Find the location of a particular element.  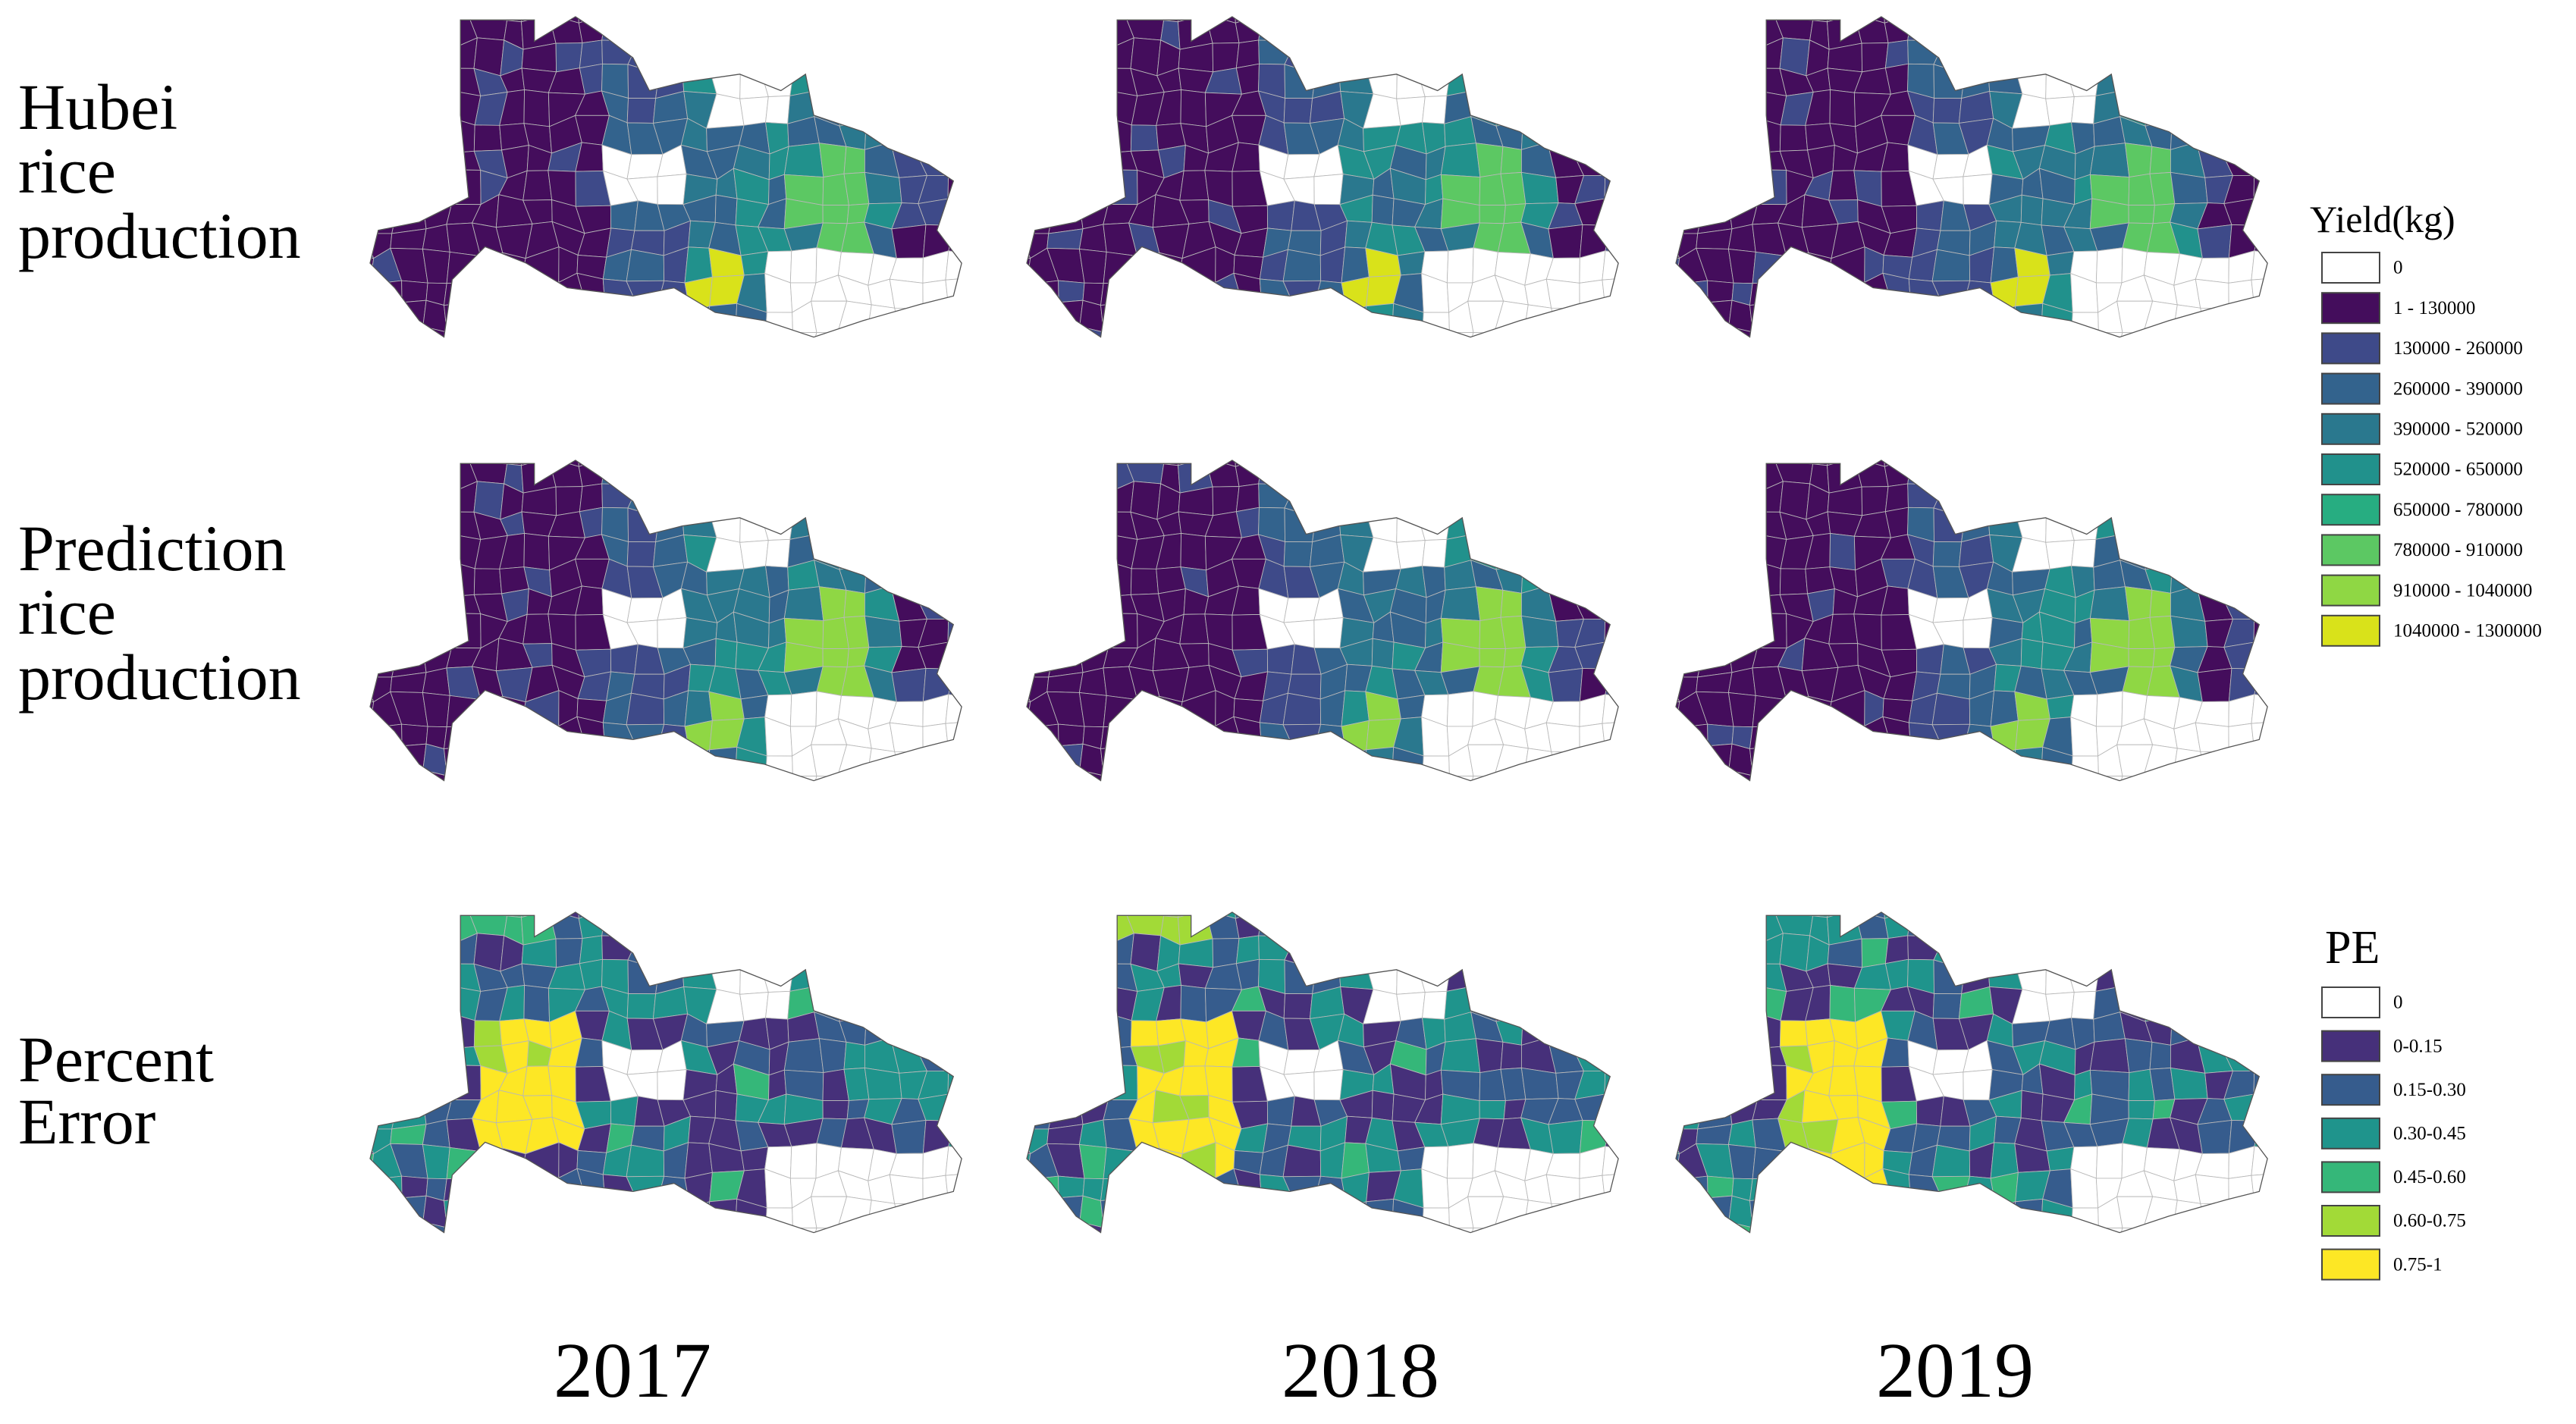

row-label: production is located at coordinates (159, 677).